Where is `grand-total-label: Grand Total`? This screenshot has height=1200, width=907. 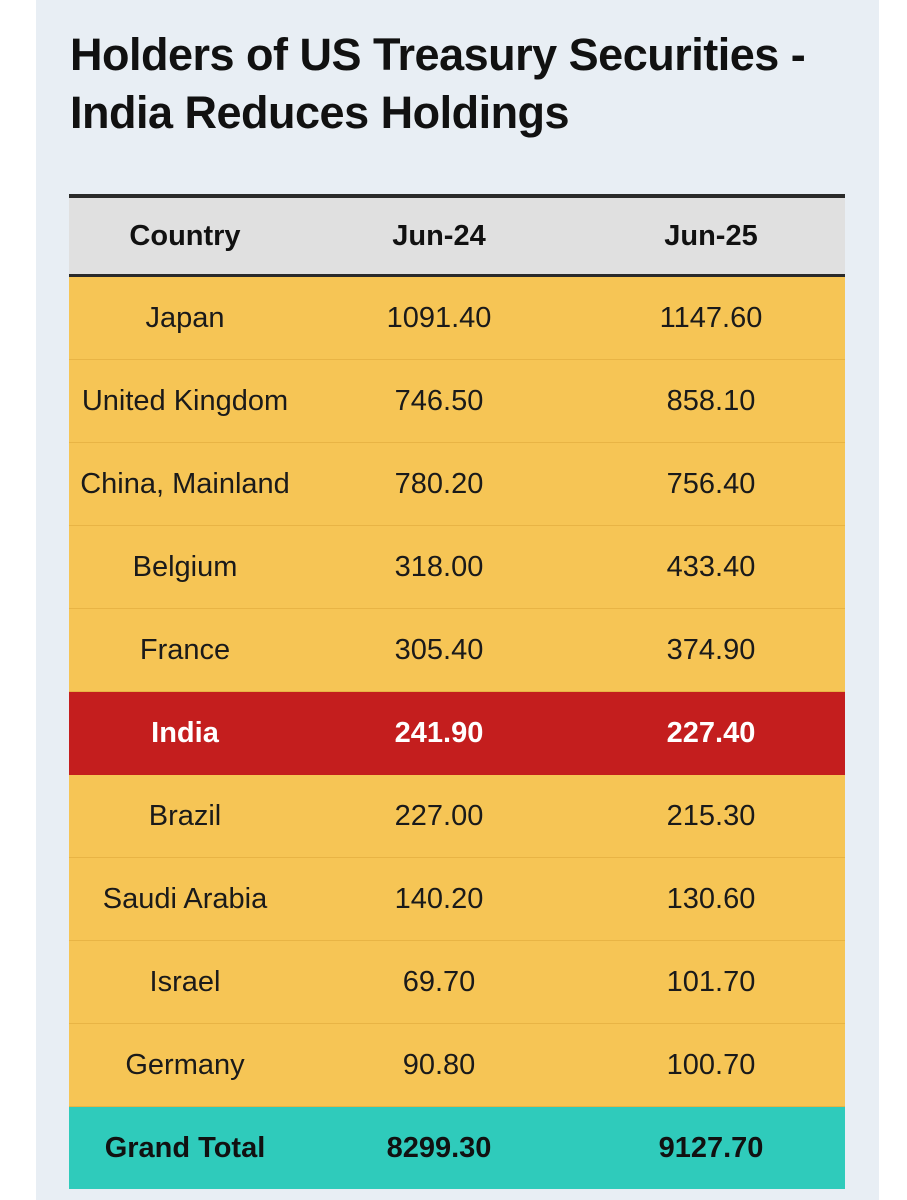 grand-total-label: Grand Total is located at coordinates (185, 1147).